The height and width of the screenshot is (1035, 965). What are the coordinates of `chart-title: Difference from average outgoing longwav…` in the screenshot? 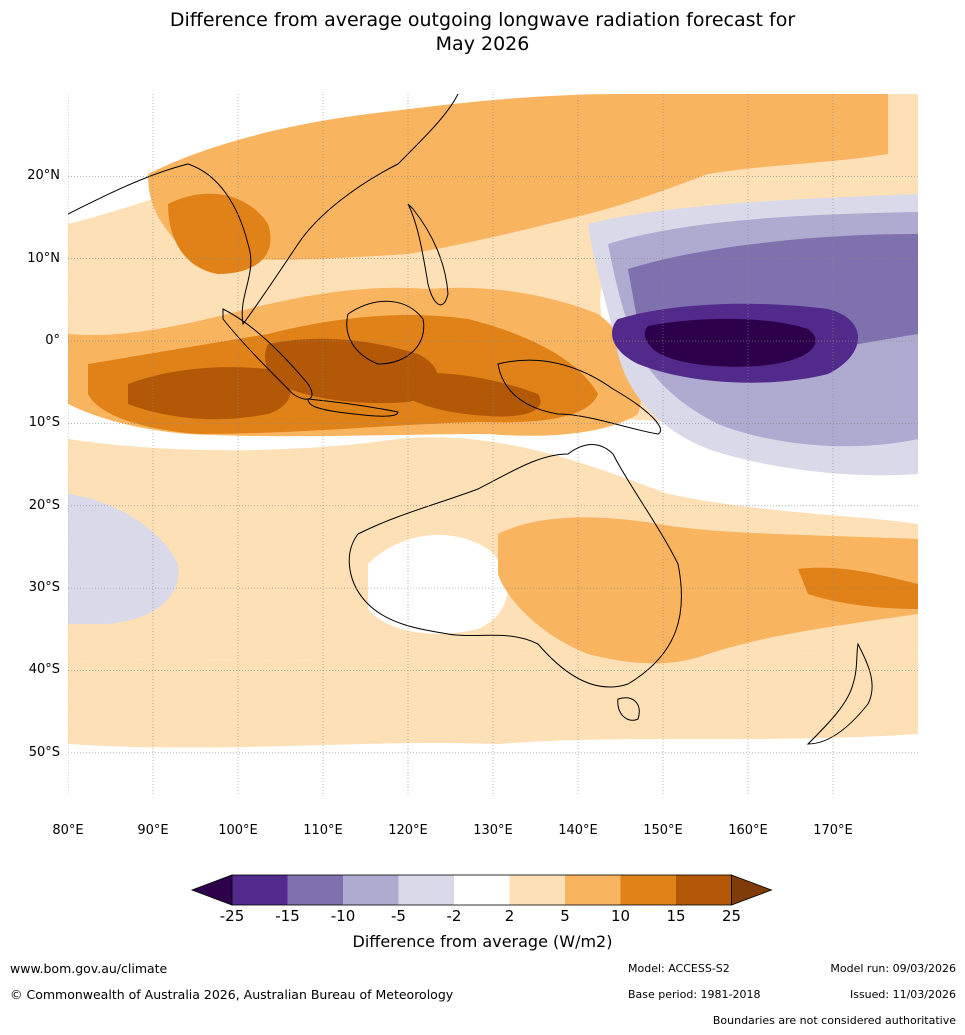 It's located at (482, 32).